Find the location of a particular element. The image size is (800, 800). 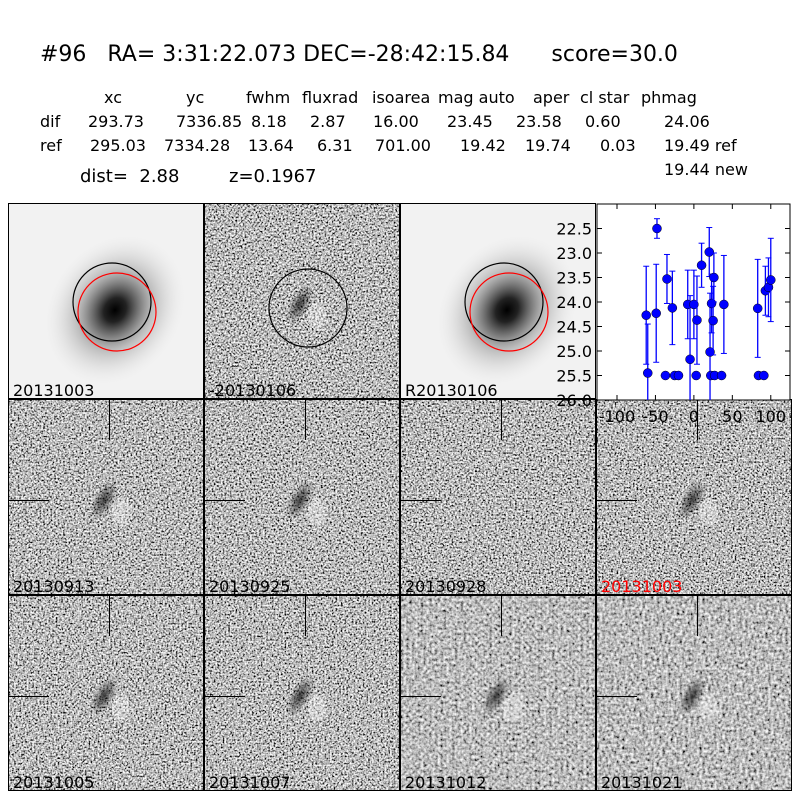

distance: dist= 2.88 is located at coordinates (130, 176).